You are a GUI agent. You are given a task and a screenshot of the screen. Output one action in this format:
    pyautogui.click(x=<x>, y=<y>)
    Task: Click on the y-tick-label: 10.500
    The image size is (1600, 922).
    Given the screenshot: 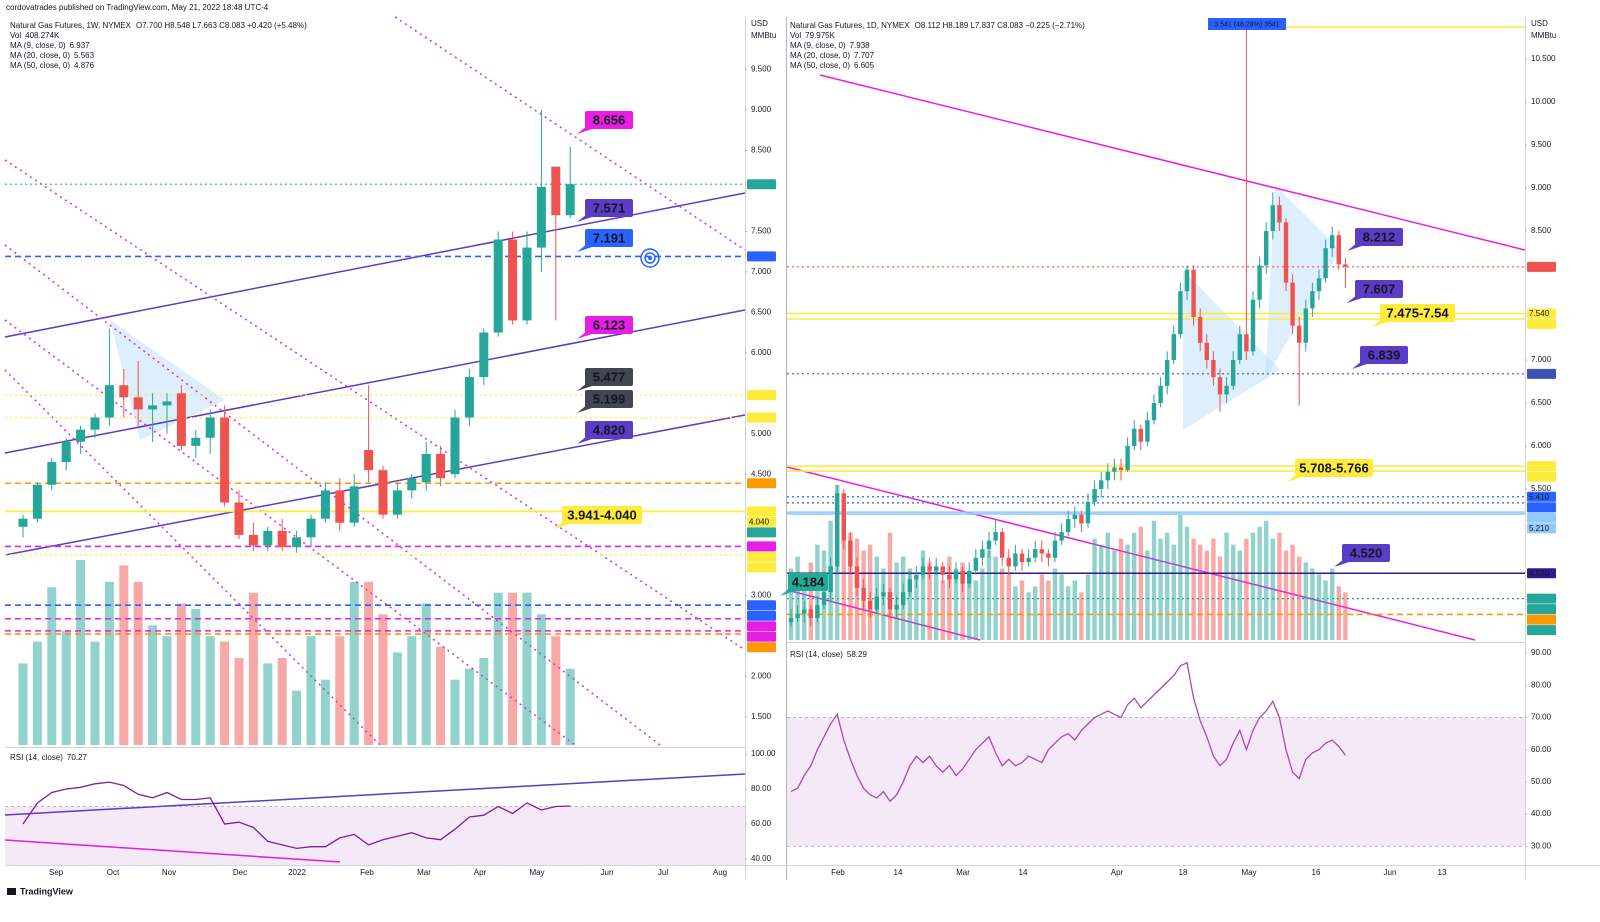 What is the action you would take?
    pyautogui.click(x=1543, y=58)
    